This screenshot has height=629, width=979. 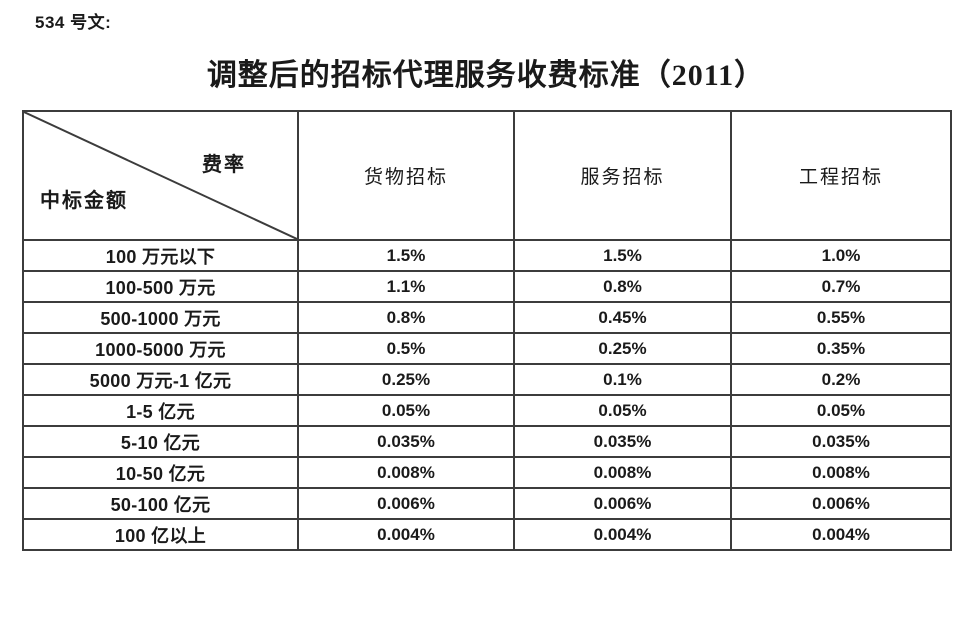 What do you see at coordinates (84, 201) in the screenshot?
I see `corner-label-amount: 中标金额` at bounding box center [84, 201].